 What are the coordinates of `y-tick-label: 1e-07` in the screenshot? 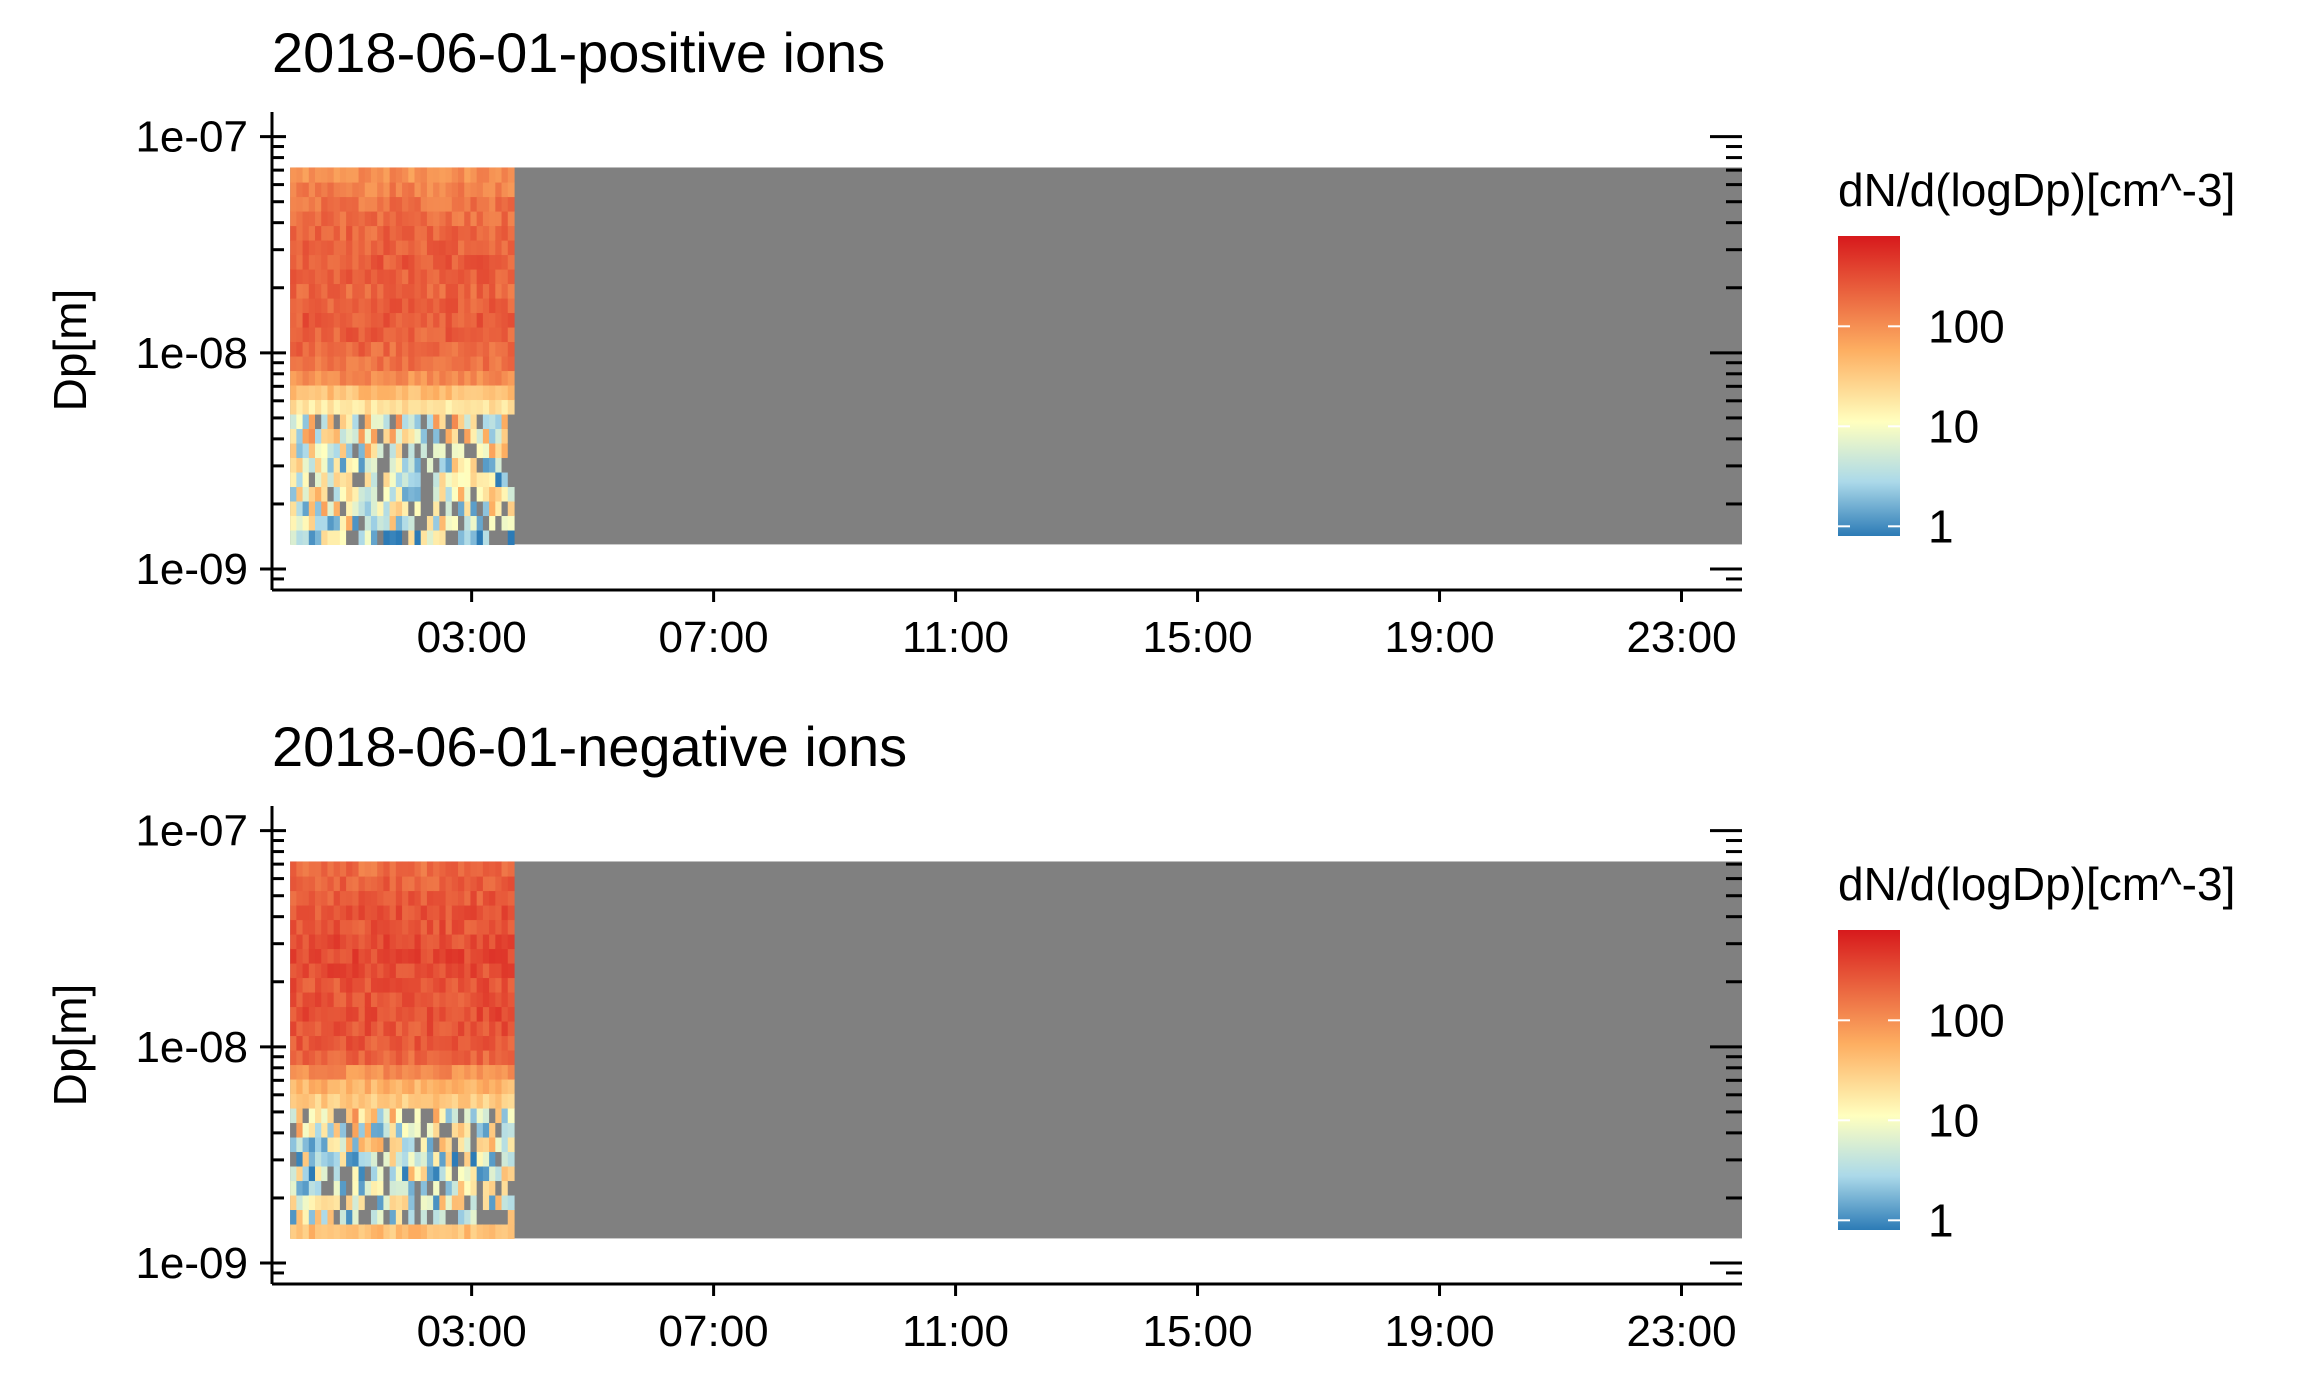 It's located at (191, 831).